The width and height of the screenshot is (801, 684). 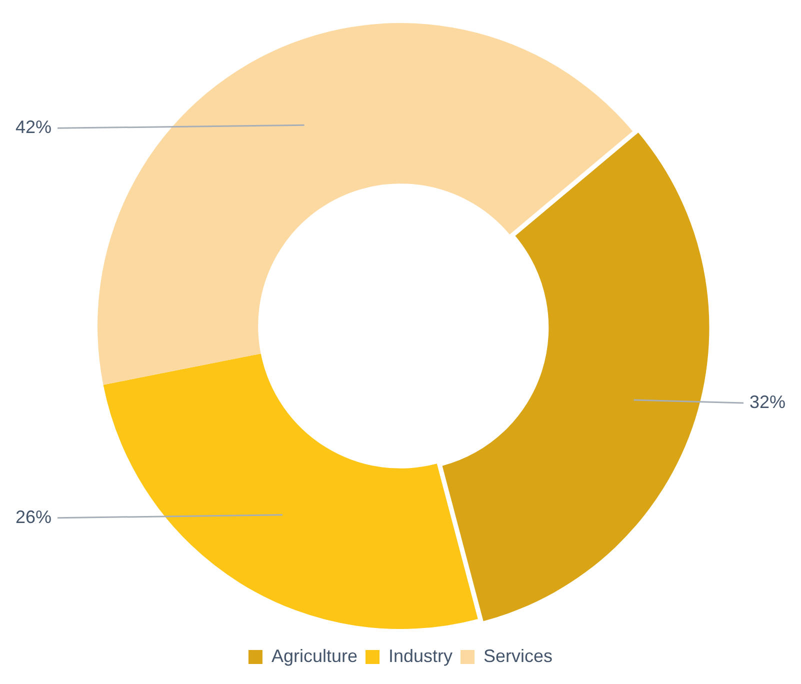 I want to click on legend-label: Industry, so click(x=420, y=656).